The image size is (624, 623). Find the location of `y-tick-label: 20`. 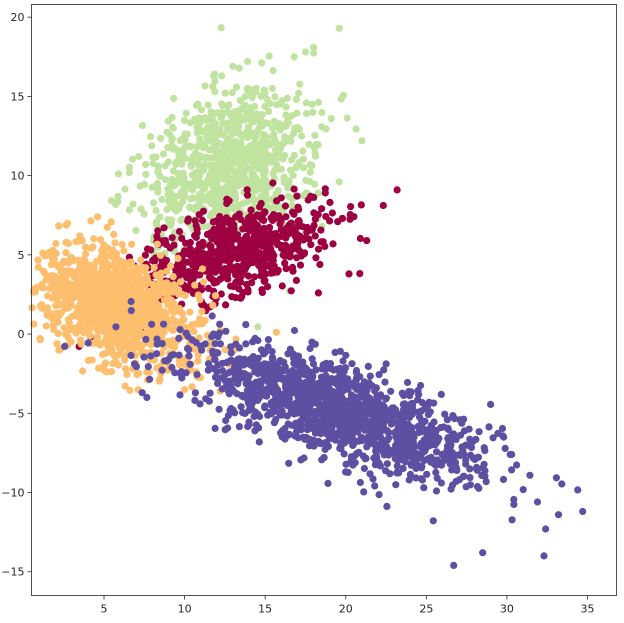

y-tick-label: 20 is located at coordinates (18, 17).